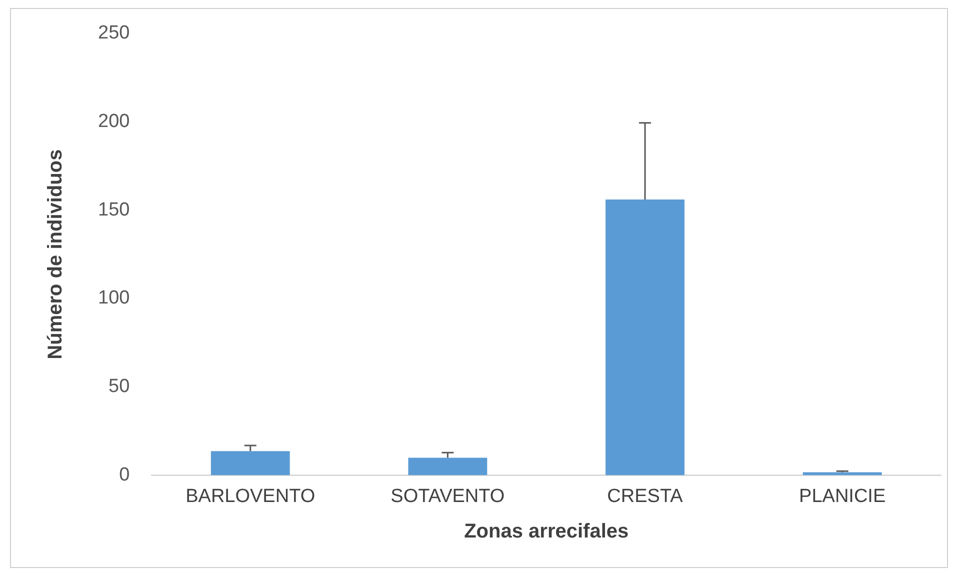  What do you see at coordinates (114, 298) in the screenshot?
I see `y-tick-label: 100` at bounding box center [114, 298].